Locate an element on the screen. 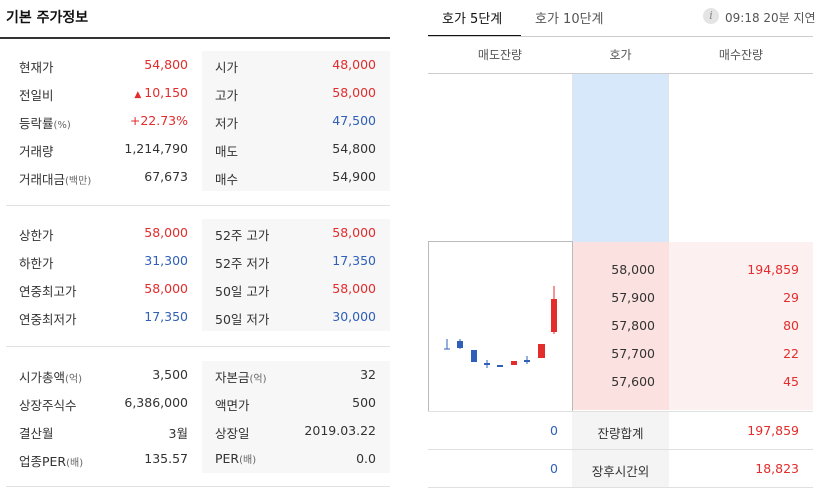 Image resolution: width=823 pixels, height=496 pixels. stat-row: 연중최저가 17,350 is located at coordinates (104, 317).